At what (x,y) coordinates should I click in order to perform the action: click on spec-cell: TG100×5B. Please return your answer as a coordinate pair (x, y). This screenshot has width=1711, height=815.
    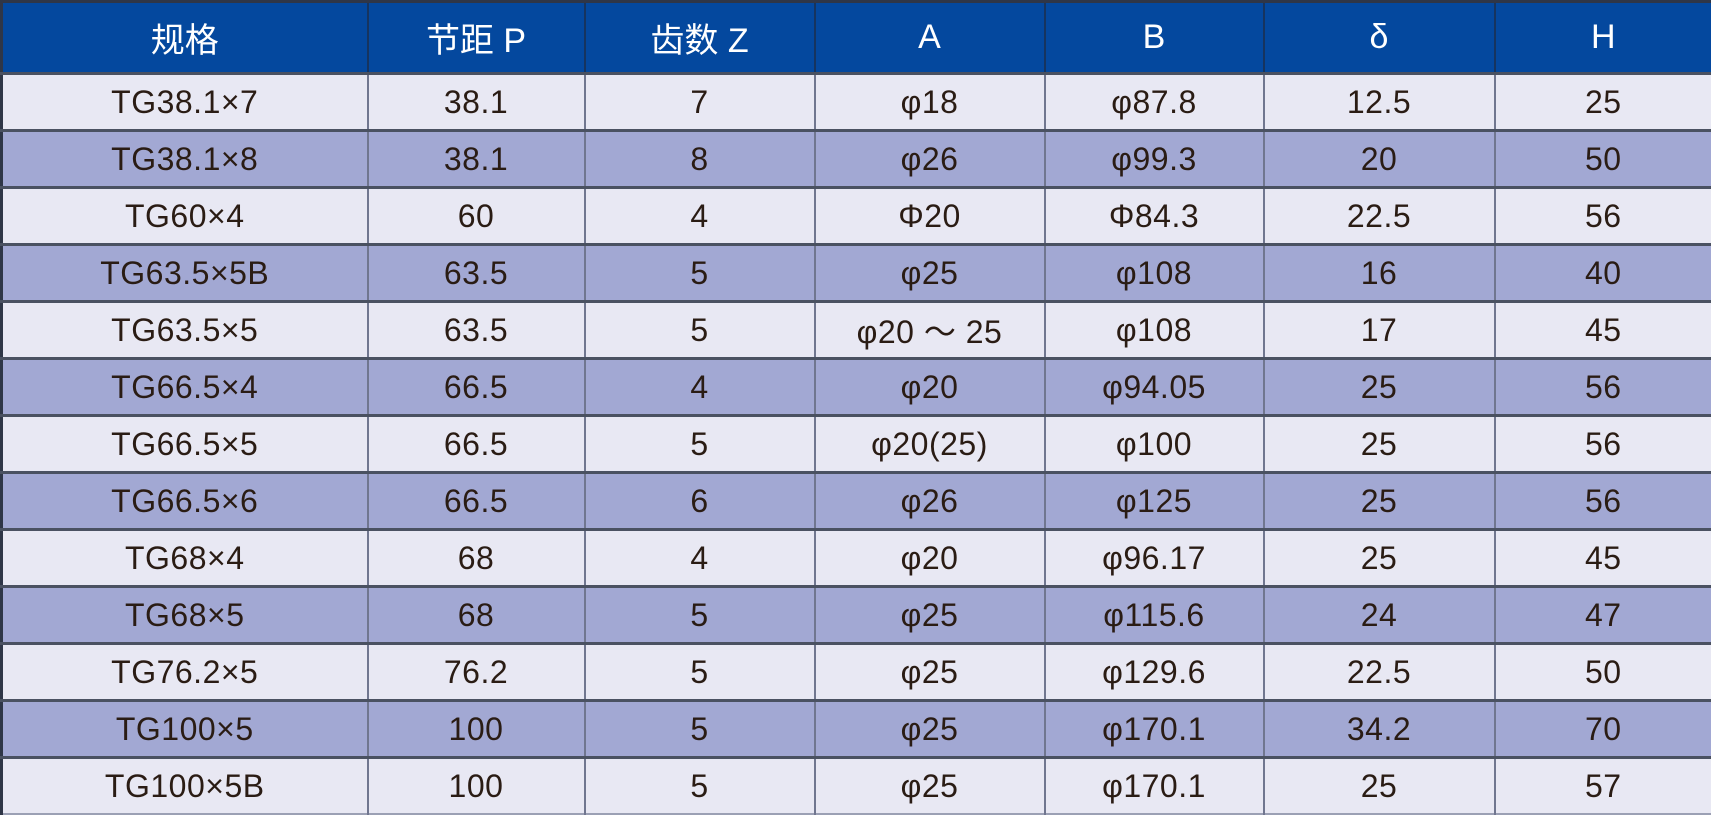
    Looking at the image, I should click on (185, 786).